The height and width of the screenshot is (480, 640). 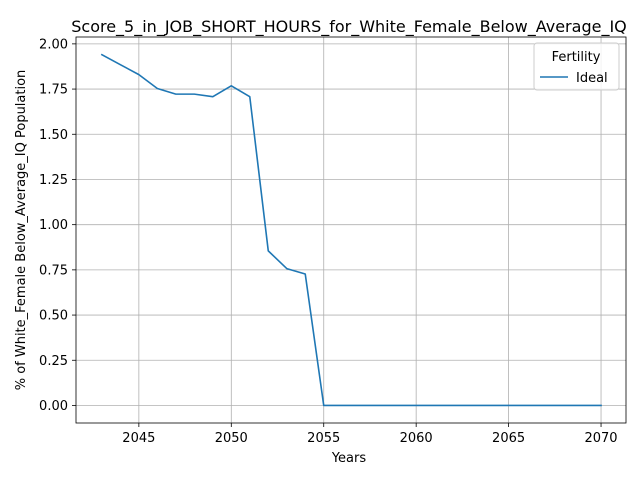 I want to click on legend-title: Fertility, so click(x=576, y=57).